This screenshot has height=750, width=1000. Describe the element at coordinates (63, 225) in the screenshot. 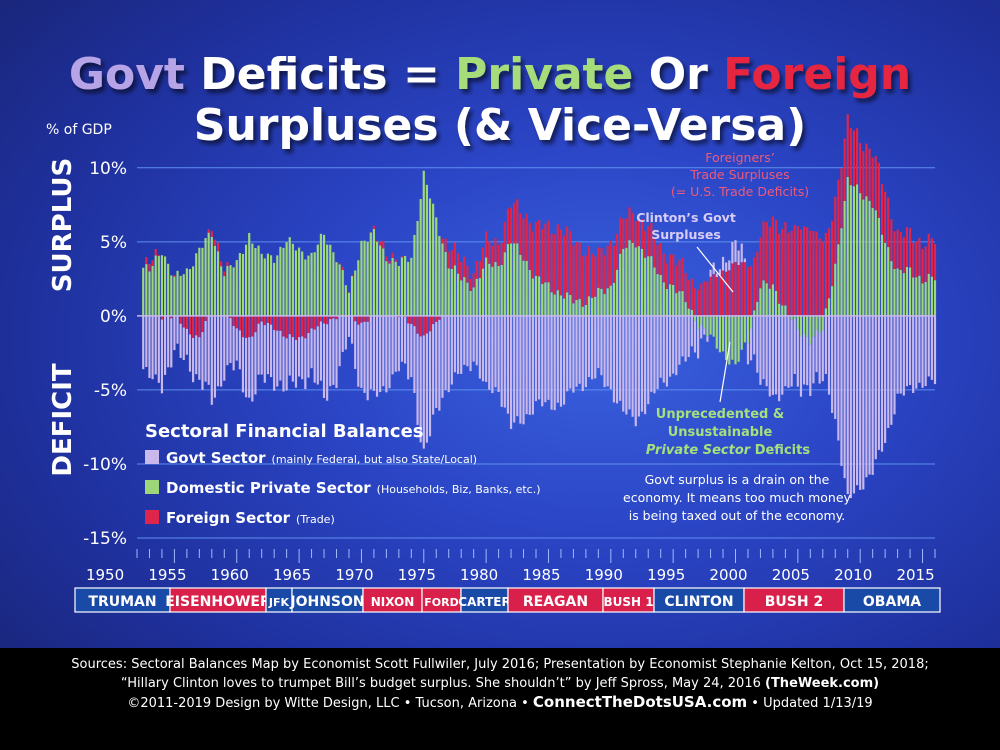

I see `surplus-axis-label: SURPLUS` at that location.